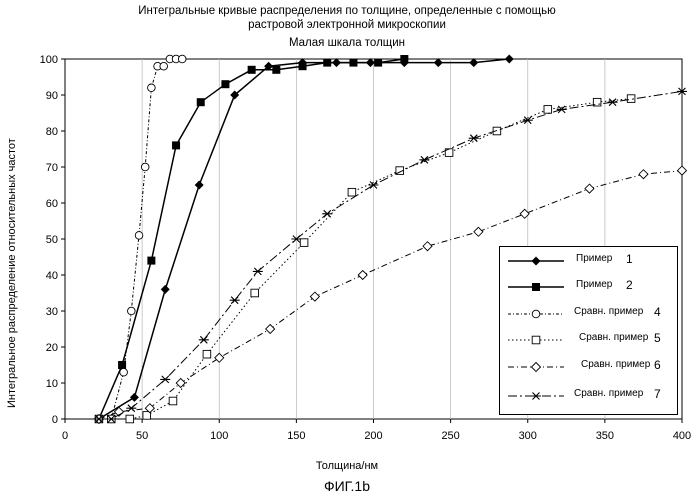 This screenshot has height=500, width=694. What do you see at coordinates (657, 338) in the screenshot?
I see `legend-number-5: 5` at bounding box center [657, 338].